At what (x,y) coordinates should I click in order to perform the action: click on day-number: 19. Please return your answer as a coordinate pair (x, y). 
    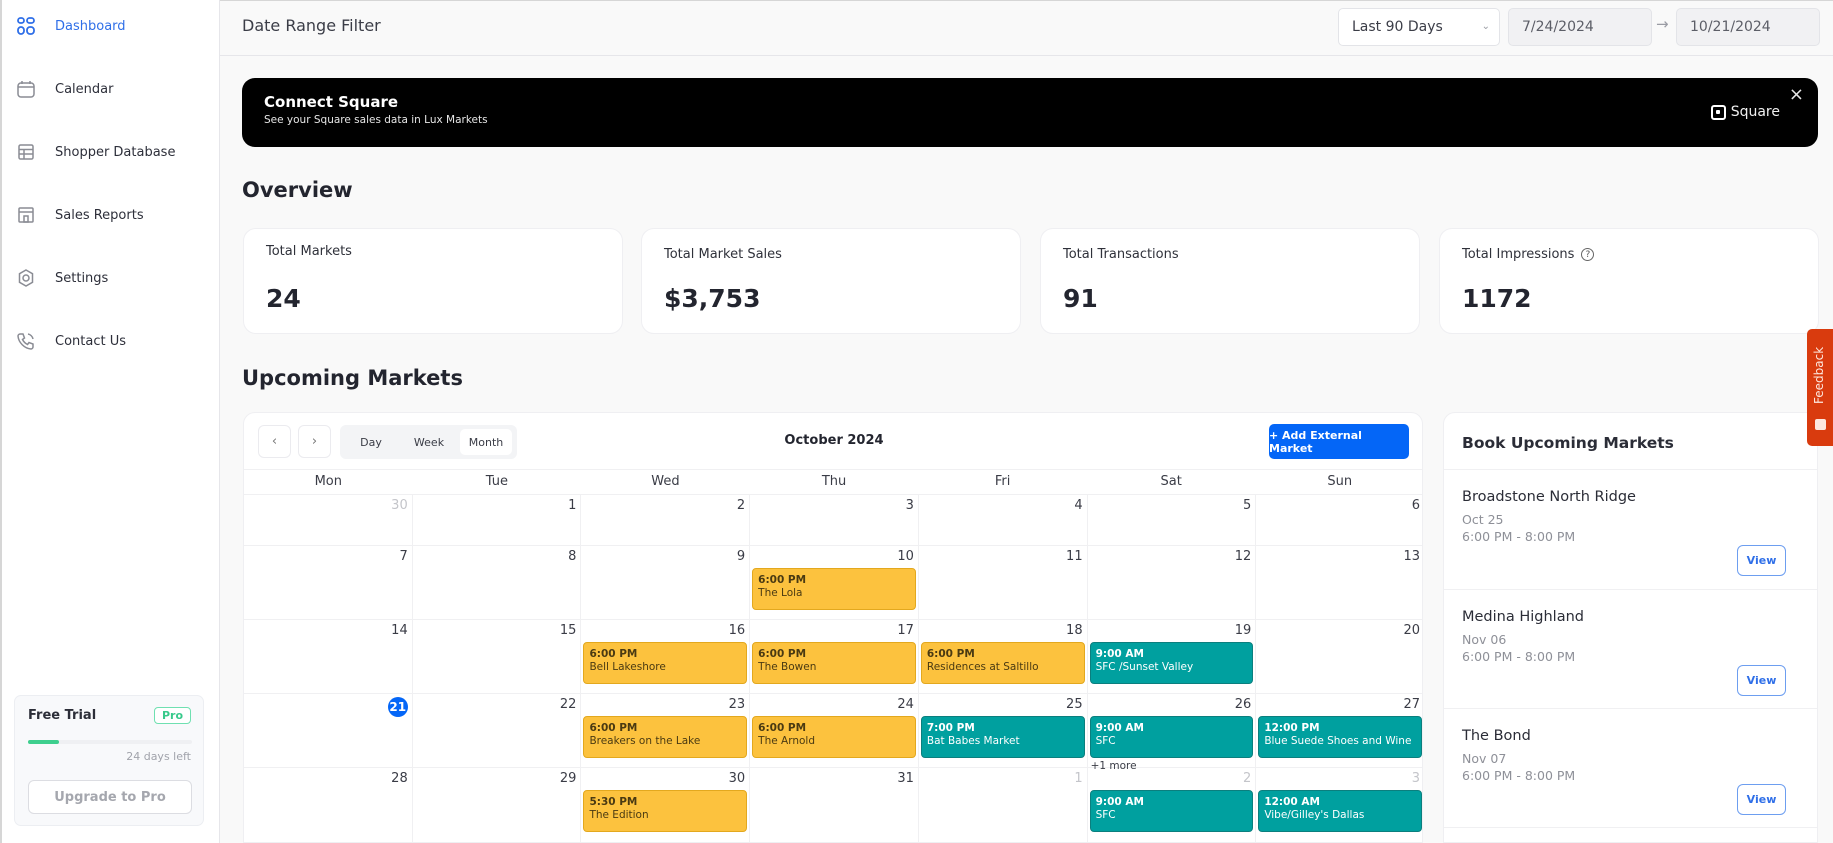
    Looking at the image, I should click on (1243, 630).